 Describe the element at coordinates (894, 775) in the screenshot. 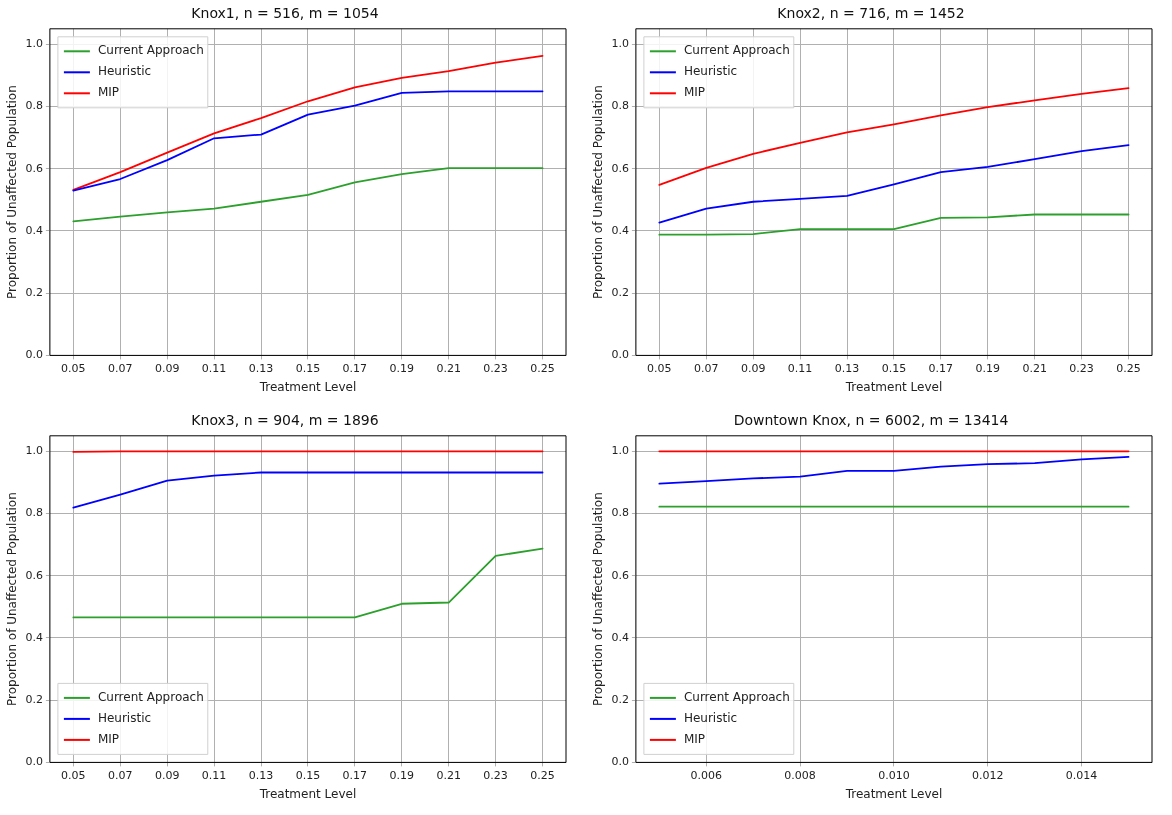

I see `x-tick-label: 0.010` at that location.